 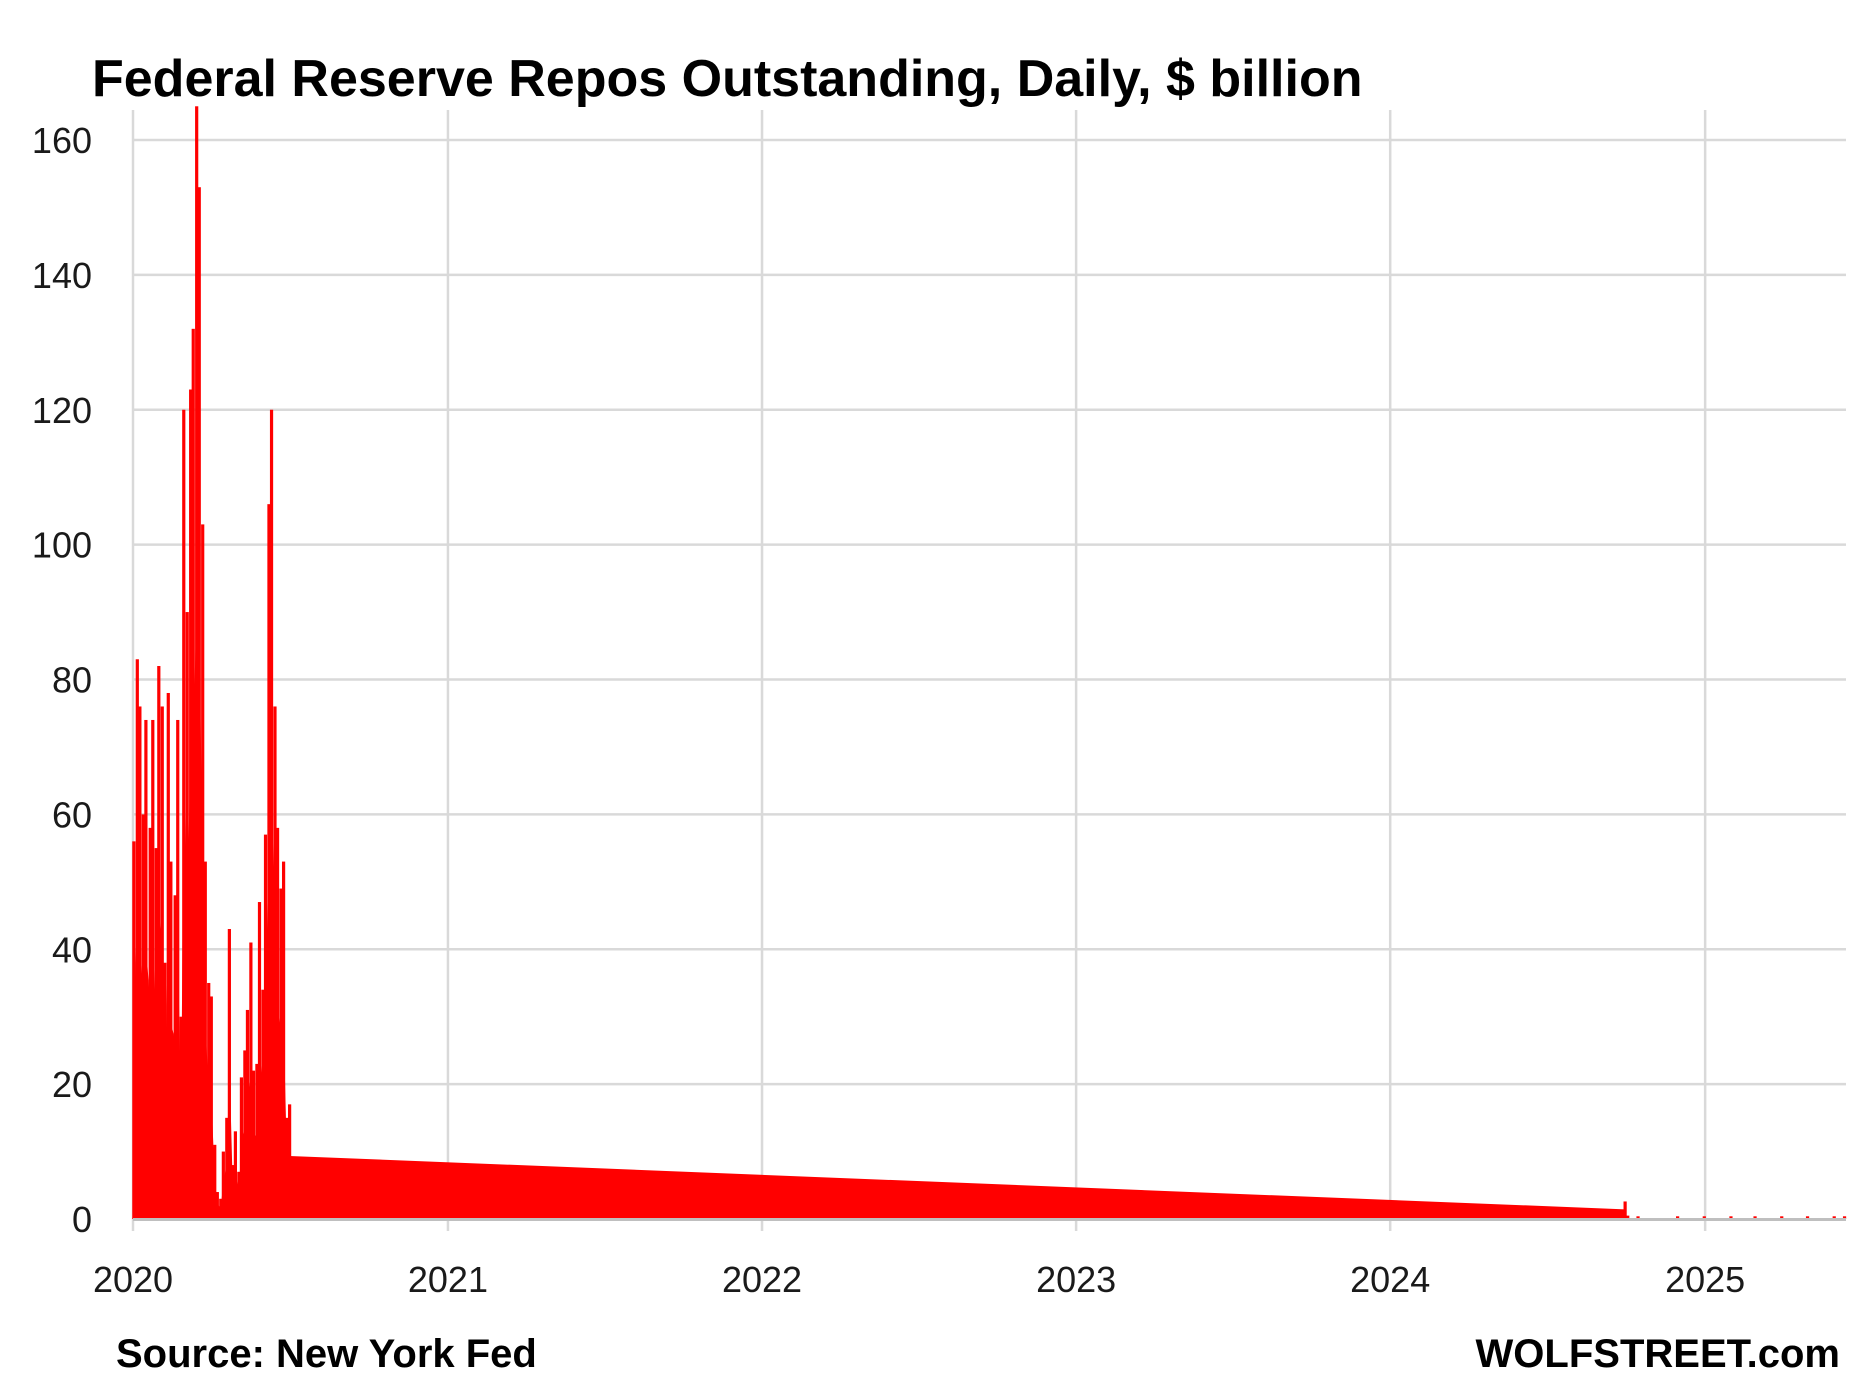 What do you see at coordinates (82, 1219) in the screenshot?
I see `y-tick-label: 0` at bounding box center [82, 1219].